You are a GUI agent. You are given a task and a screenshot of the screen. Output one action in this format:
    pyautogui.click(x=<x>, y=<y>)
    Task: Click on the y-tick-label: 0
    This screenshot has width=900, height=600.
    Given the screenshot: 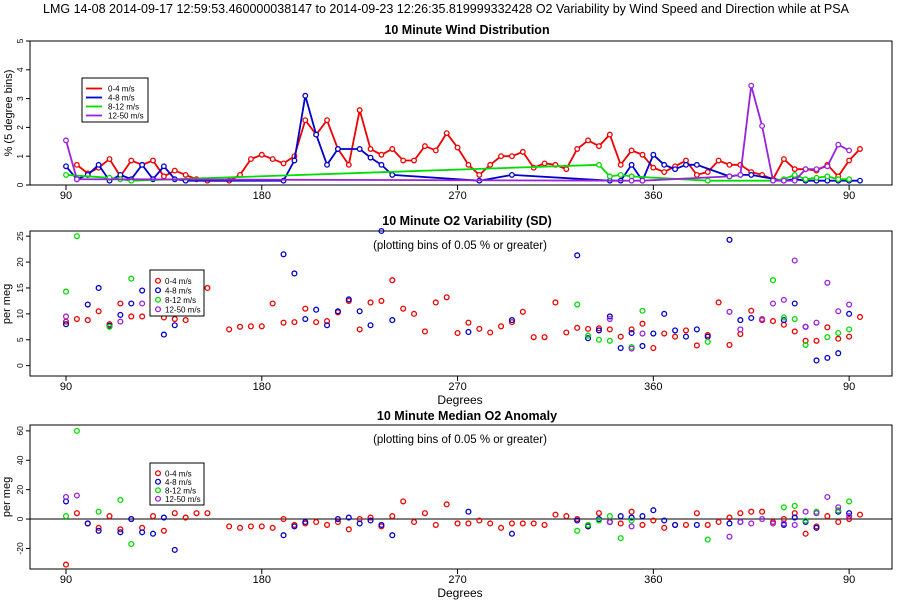 What is the action you would take?
    pyautogui.click(x=20, y=184)
    